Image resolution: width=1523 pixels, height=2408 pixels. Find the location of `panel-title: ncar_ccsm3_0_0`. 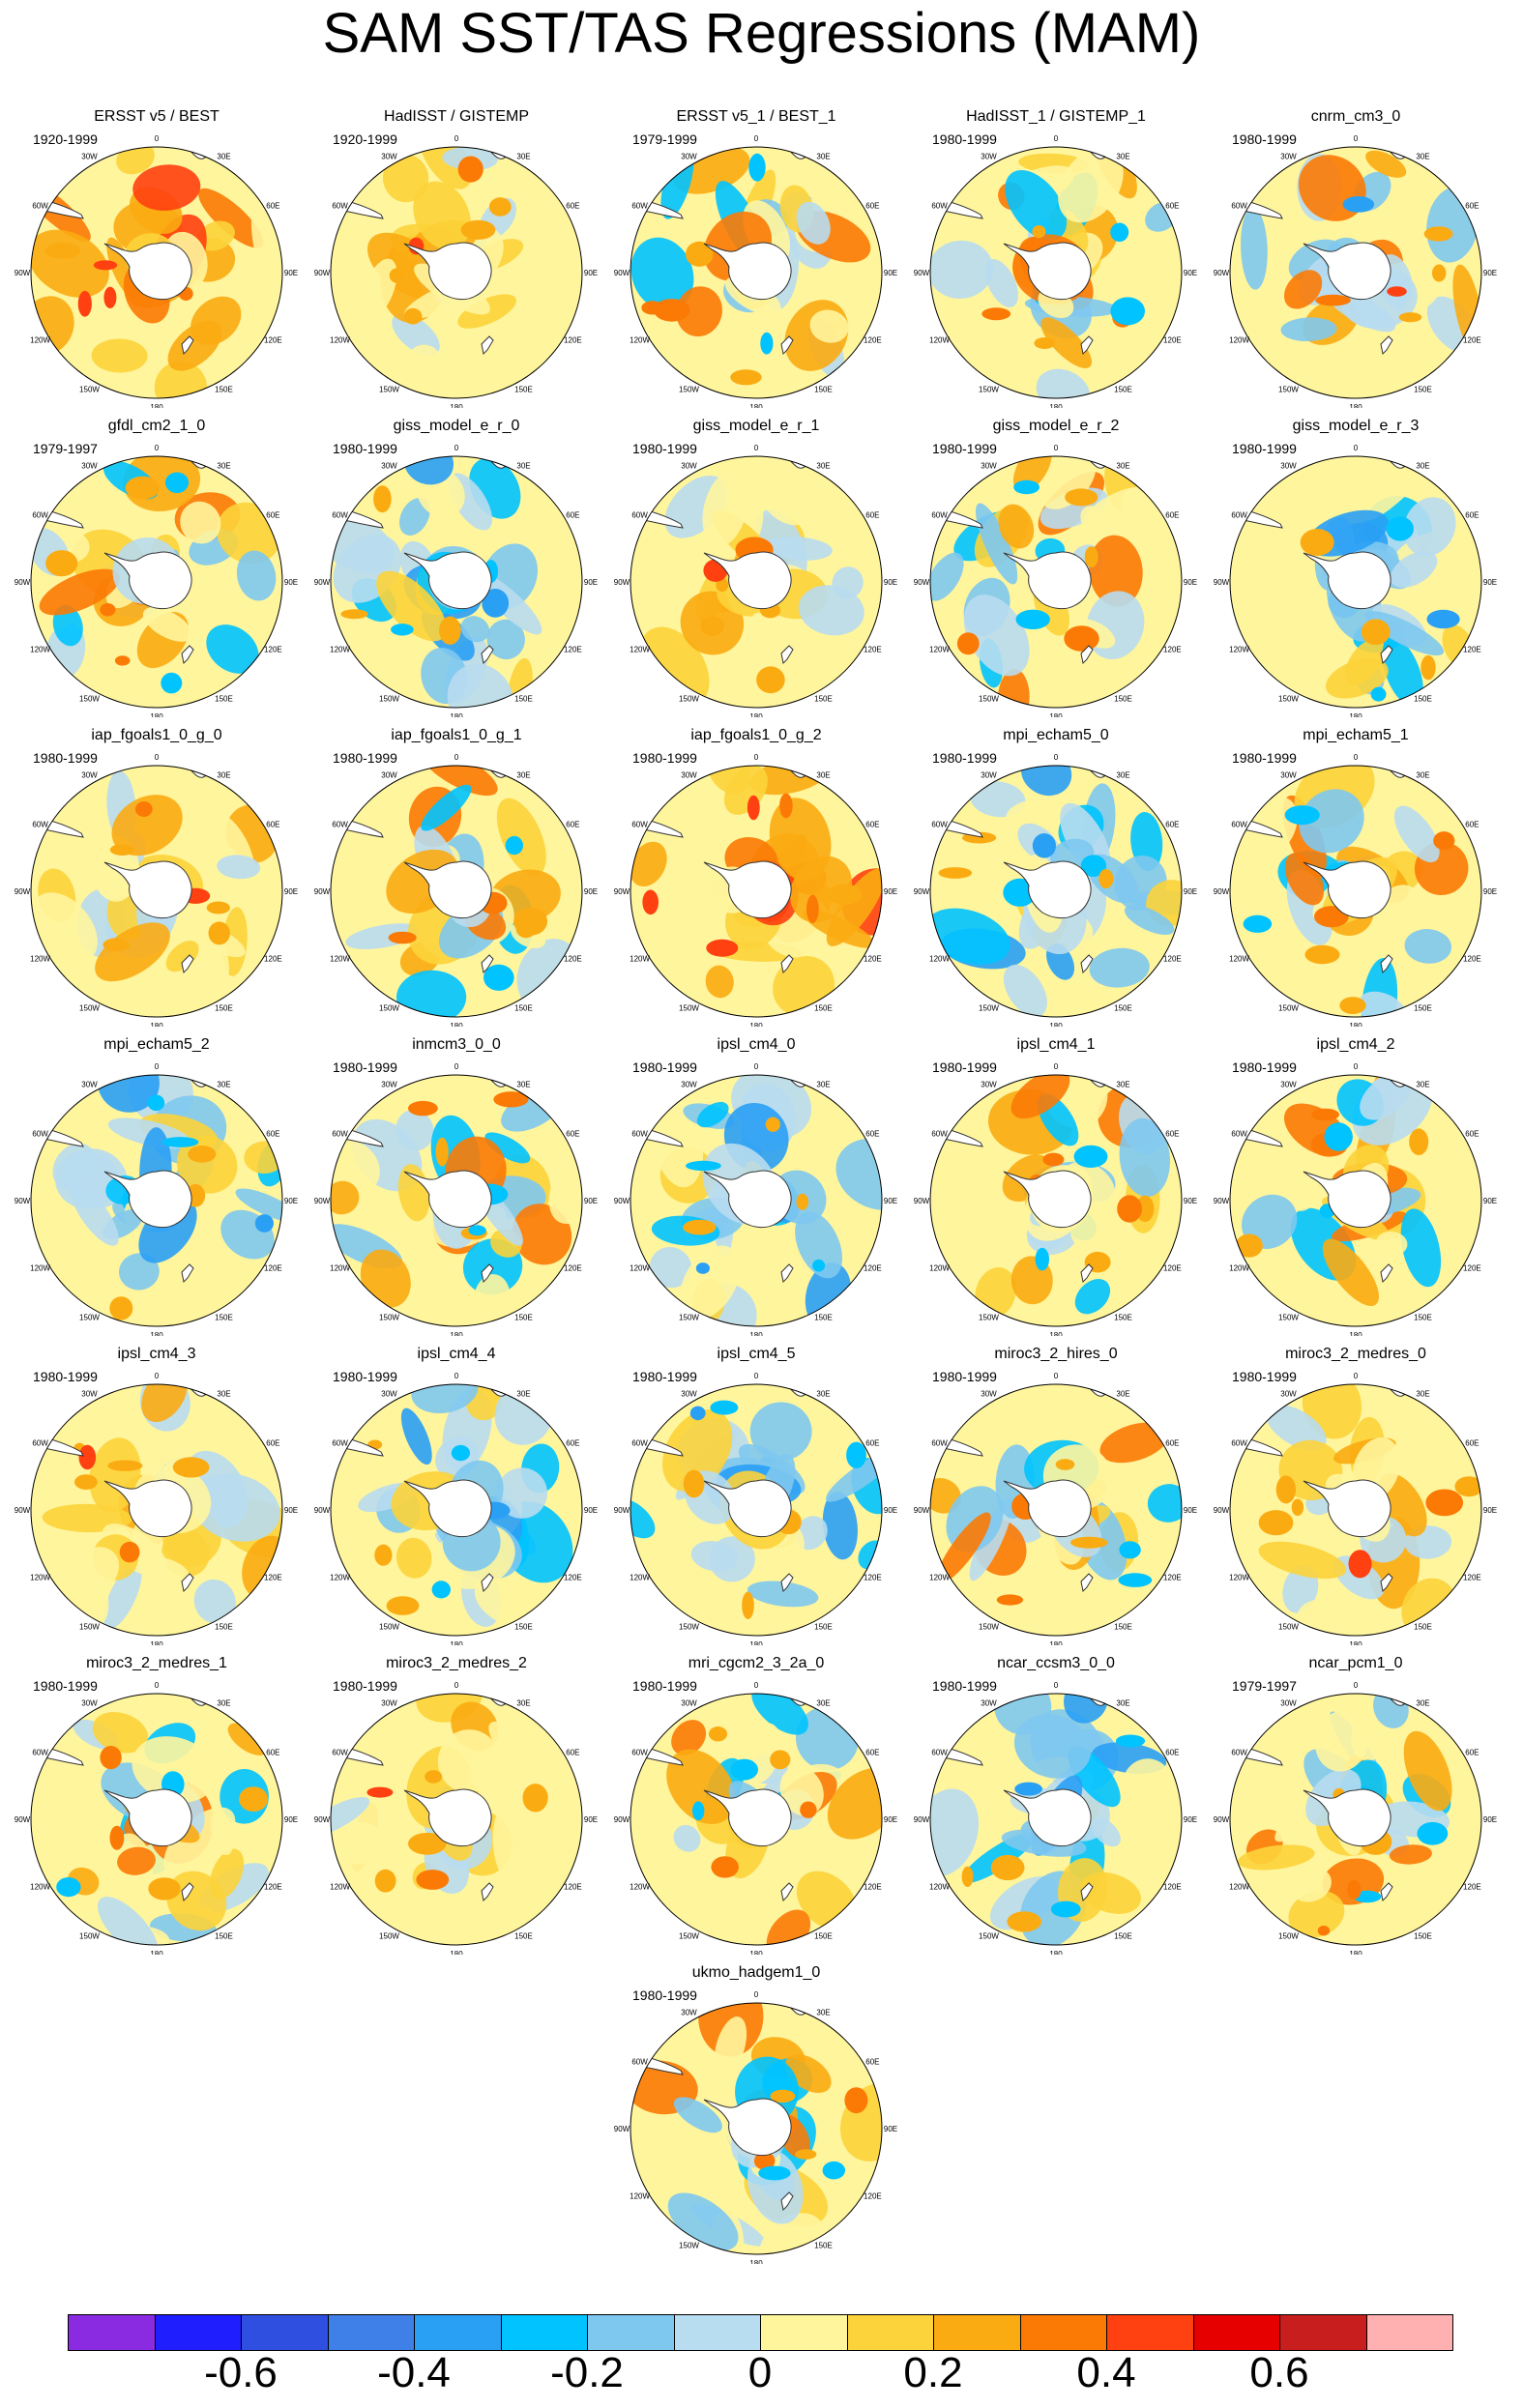

panel-title: ncar_ccsm3_0_0 is located at coordinates (1056, 1663).